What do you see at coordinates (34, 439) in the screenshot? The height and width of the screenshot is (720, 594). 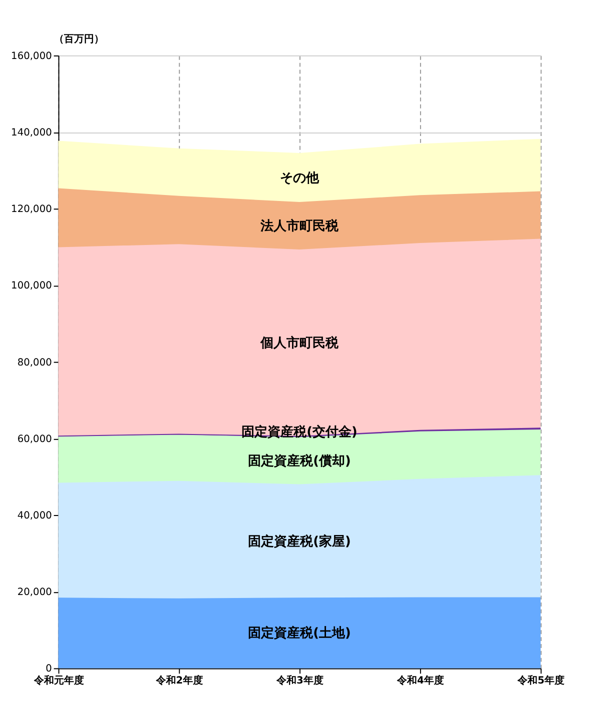 I see `y-tick-label: 60,000` at bounding box center [34, 439].